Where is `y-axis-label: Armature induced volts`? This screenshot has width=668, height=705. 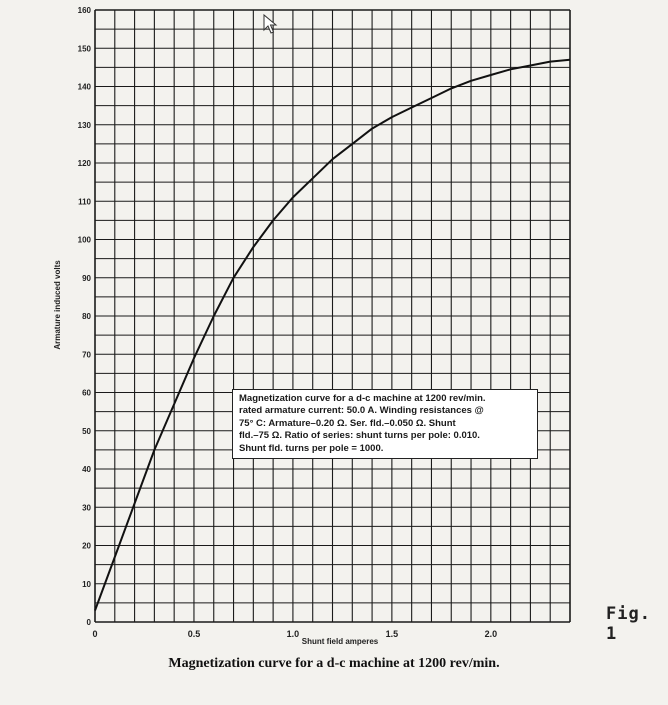
y-axis-label: Armature induced volts is located at coordinates (57, 305).